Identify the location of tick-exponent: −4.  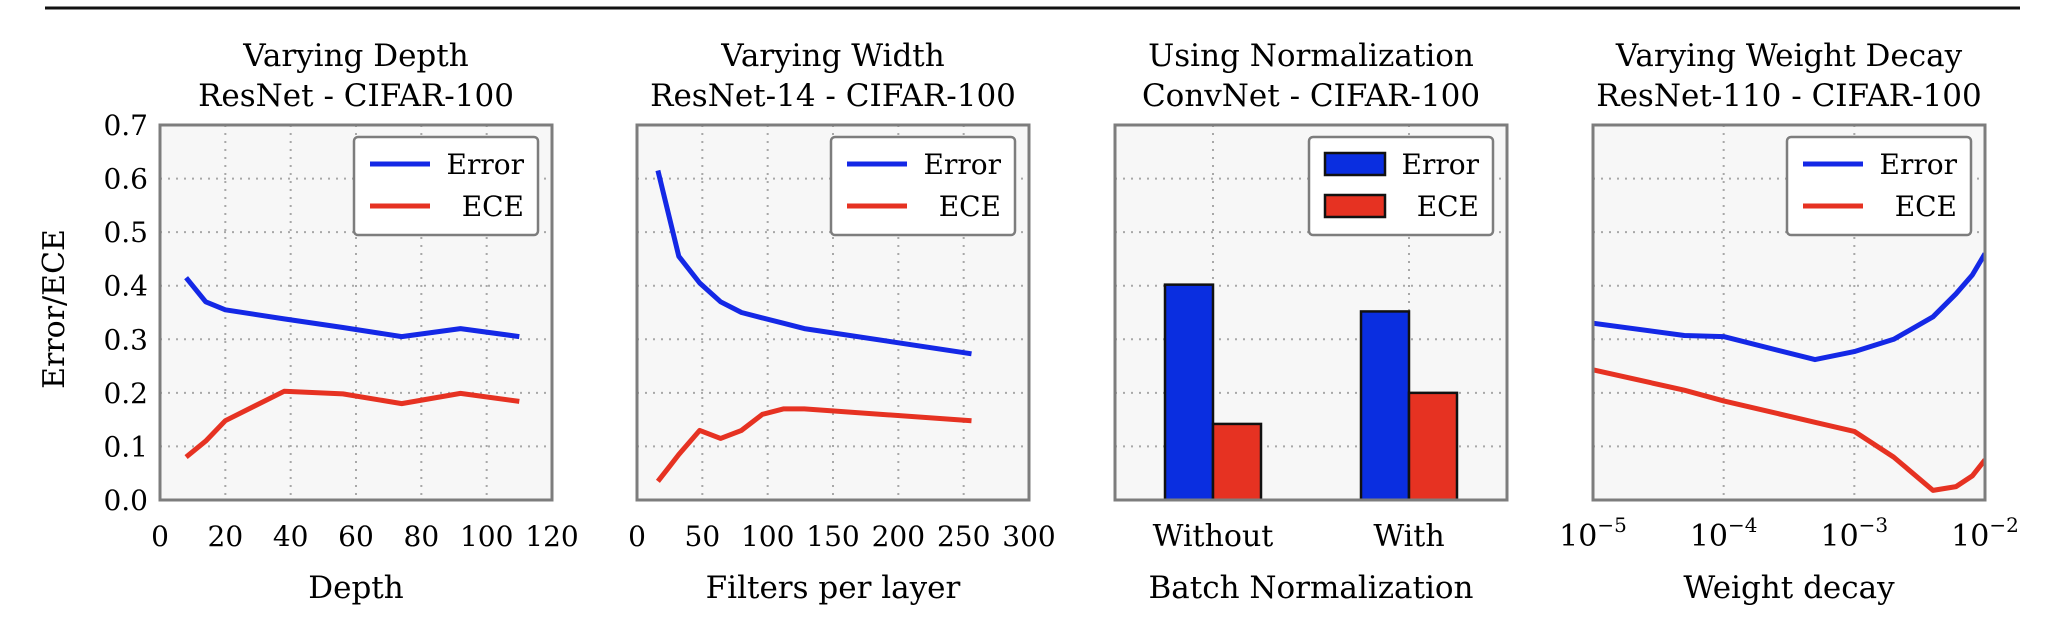
(1742, 525).